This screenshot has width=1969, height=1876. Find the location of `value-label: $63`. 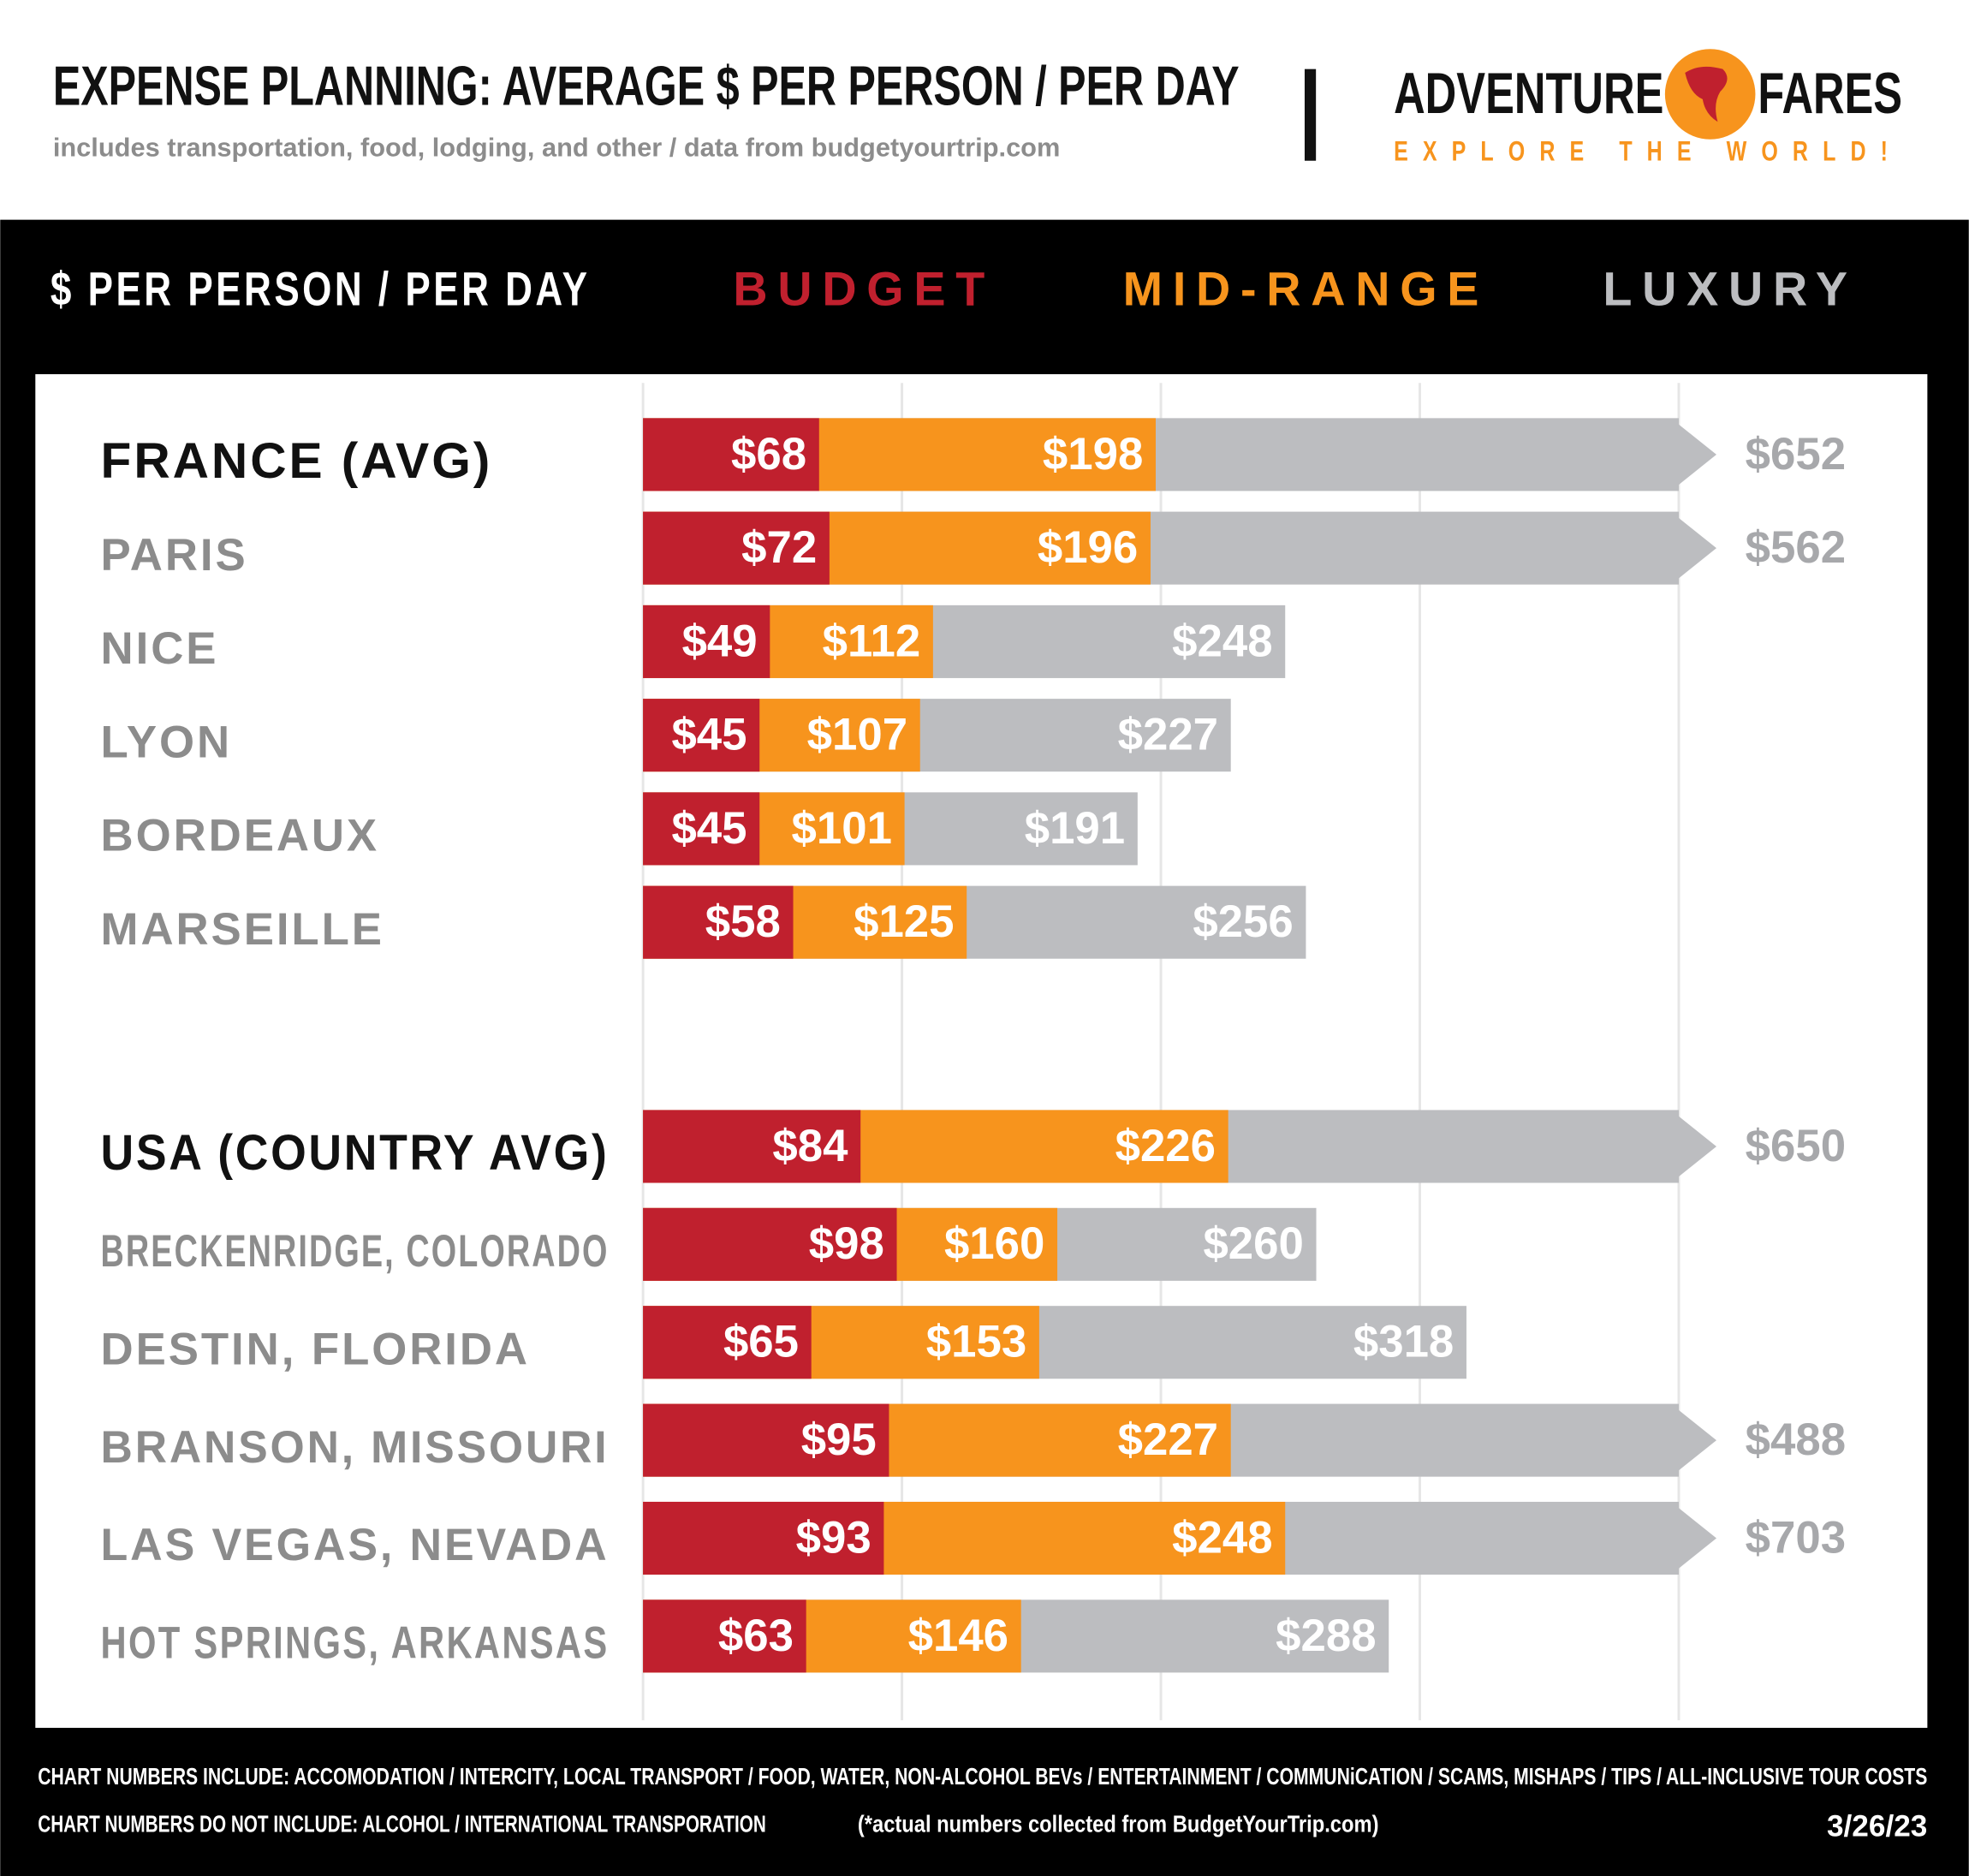

value-label: $63 is located at coordinates (756, 1636).